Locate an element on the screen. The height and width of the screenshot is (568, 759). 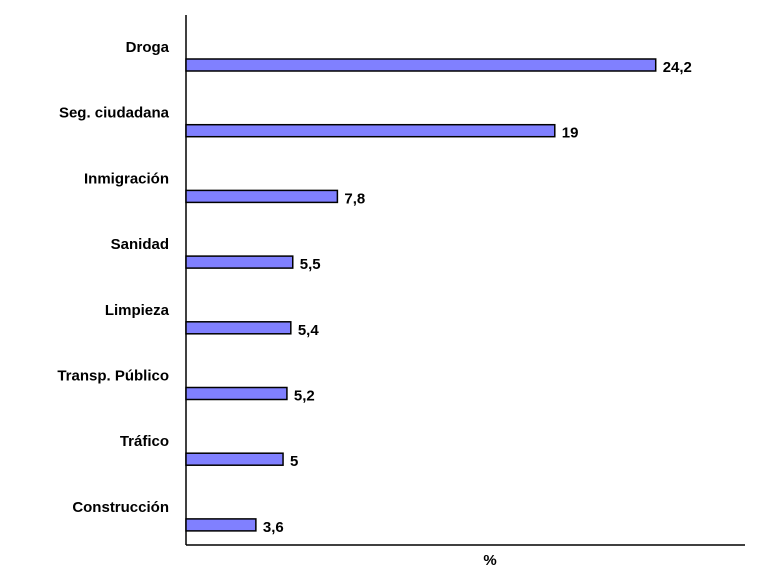
y-tick-label: Sanidad is located at coordinates (140, 244).